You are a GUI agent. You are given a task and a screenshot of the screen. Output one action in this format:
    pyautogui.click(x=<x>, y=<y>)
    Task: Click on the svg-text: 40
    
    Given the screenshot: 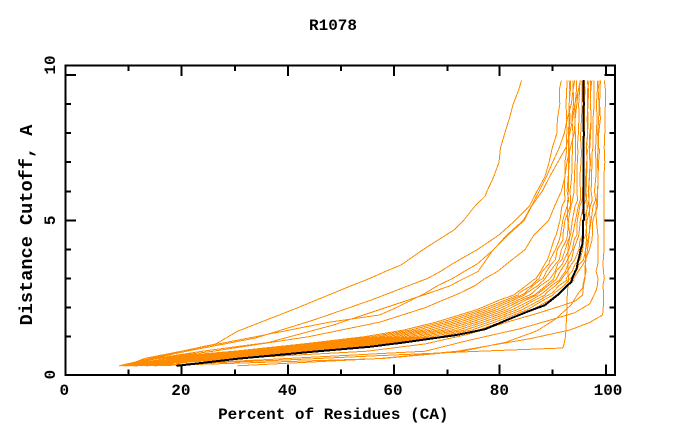 What is the action you would take?
    pyautogui.click(x=287, y=391)
    